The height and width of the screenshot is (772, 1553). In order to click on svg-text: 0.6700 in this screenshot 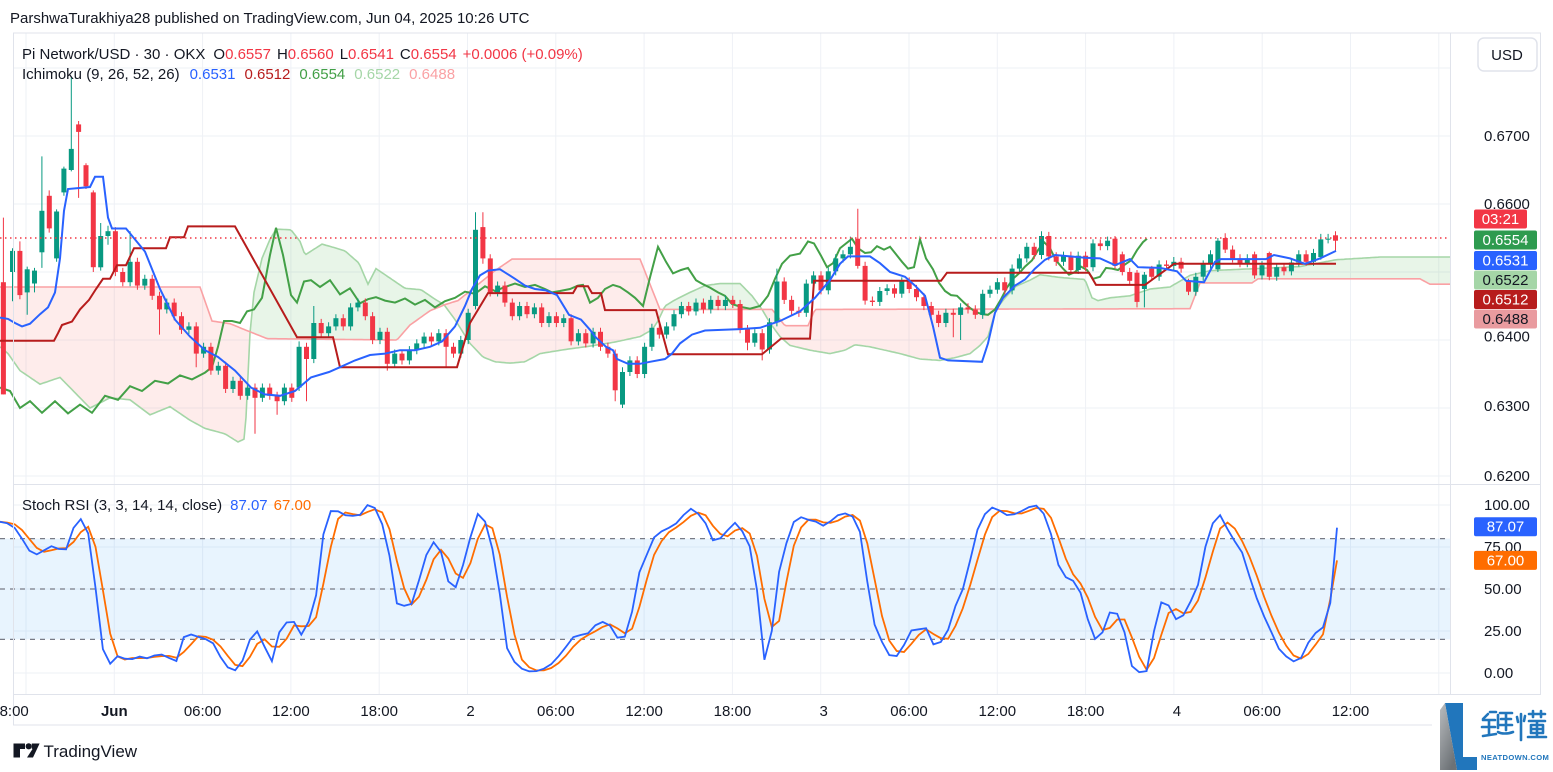, I will do `click(1507, 136)`.